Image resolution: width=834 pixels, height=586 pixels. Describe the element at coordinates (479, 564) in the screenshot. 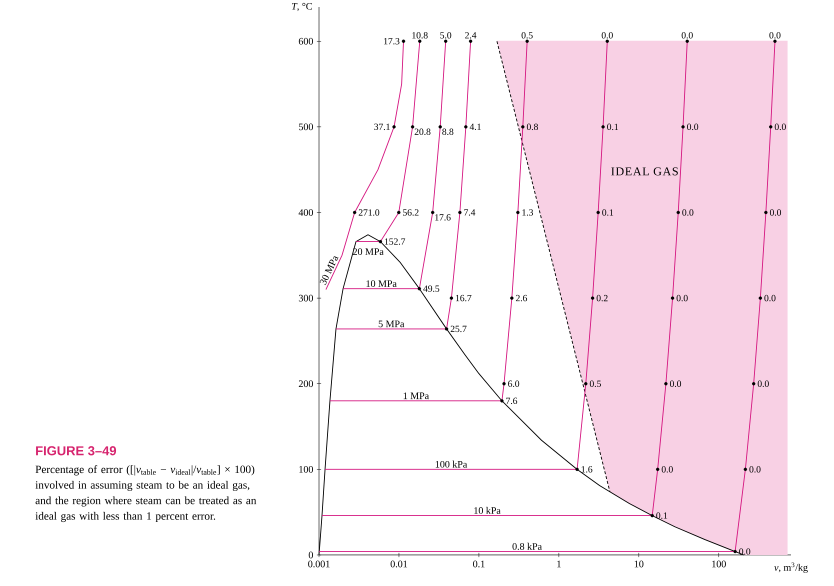

I see `x-tick-label: 0.1` at that location.